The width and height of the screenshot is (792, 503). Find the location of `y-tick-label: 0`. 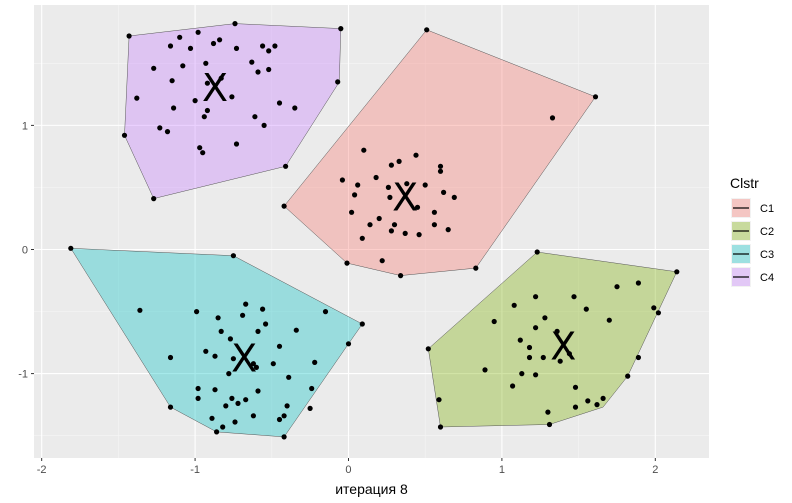

y-tick-label: 0 is located at coordinates (25, 250).